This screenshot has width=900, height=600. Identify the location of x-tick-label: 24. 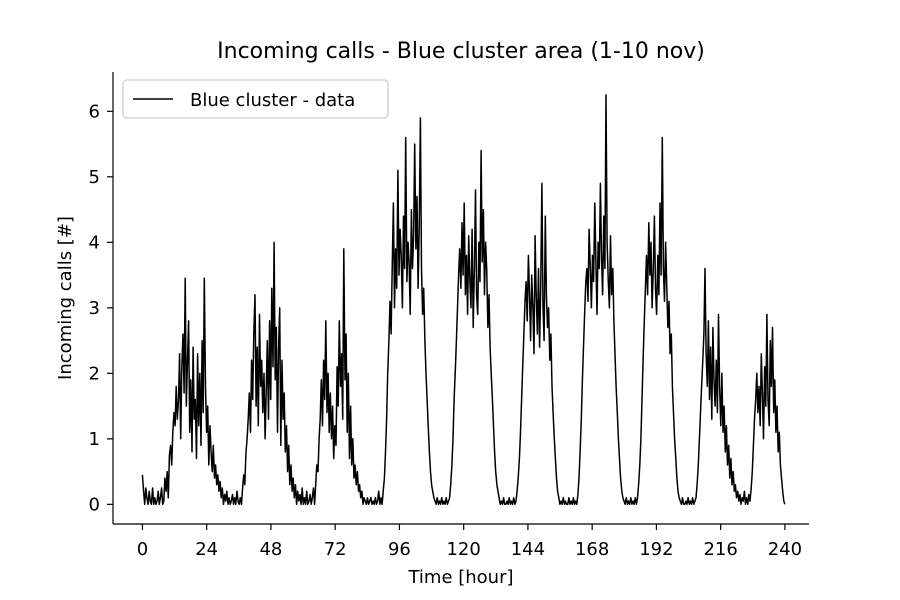
(206, 549).